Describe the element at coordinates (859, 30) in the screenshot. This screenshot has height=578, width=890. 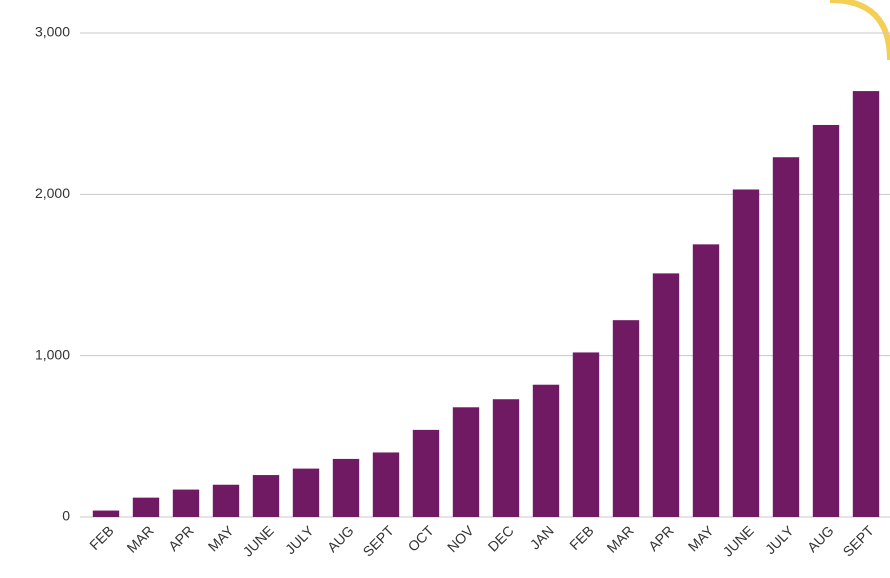
I see `corner-border` at that location.